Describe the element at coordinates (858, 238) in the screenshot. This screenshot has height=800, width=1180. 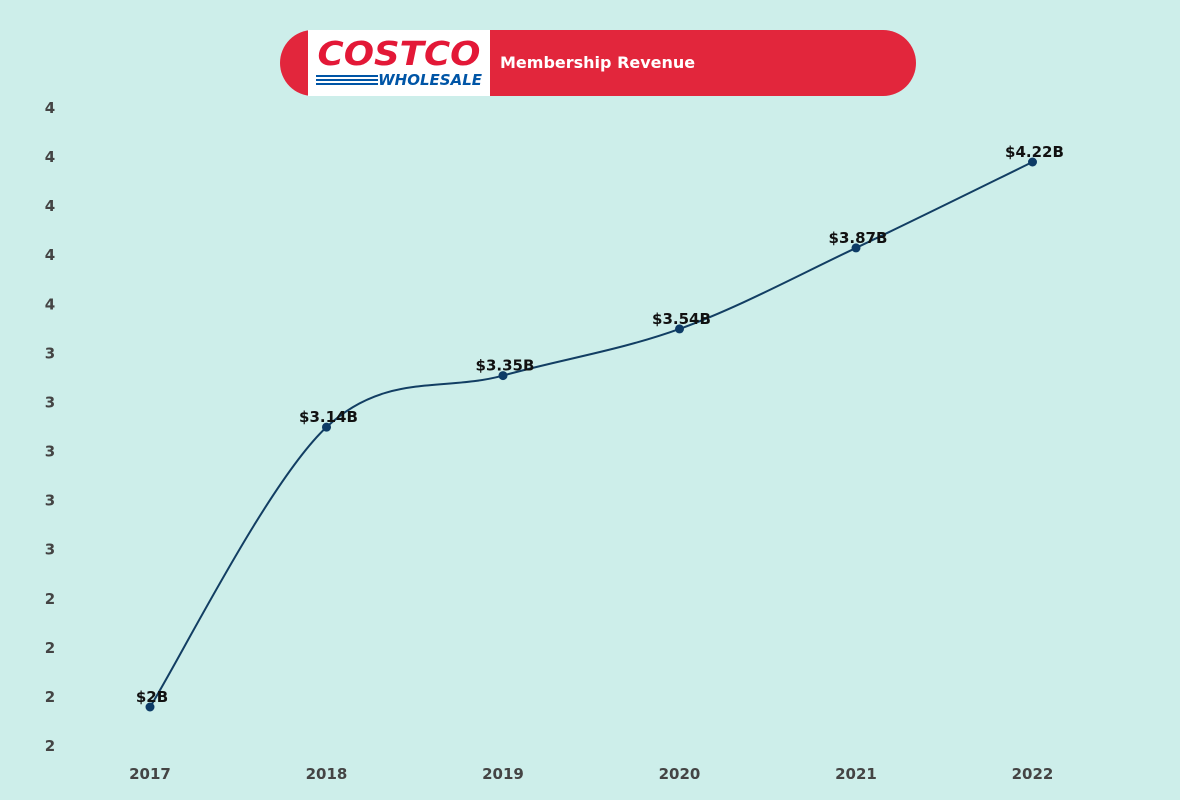
I see `data-label: $3.87B` at that location.